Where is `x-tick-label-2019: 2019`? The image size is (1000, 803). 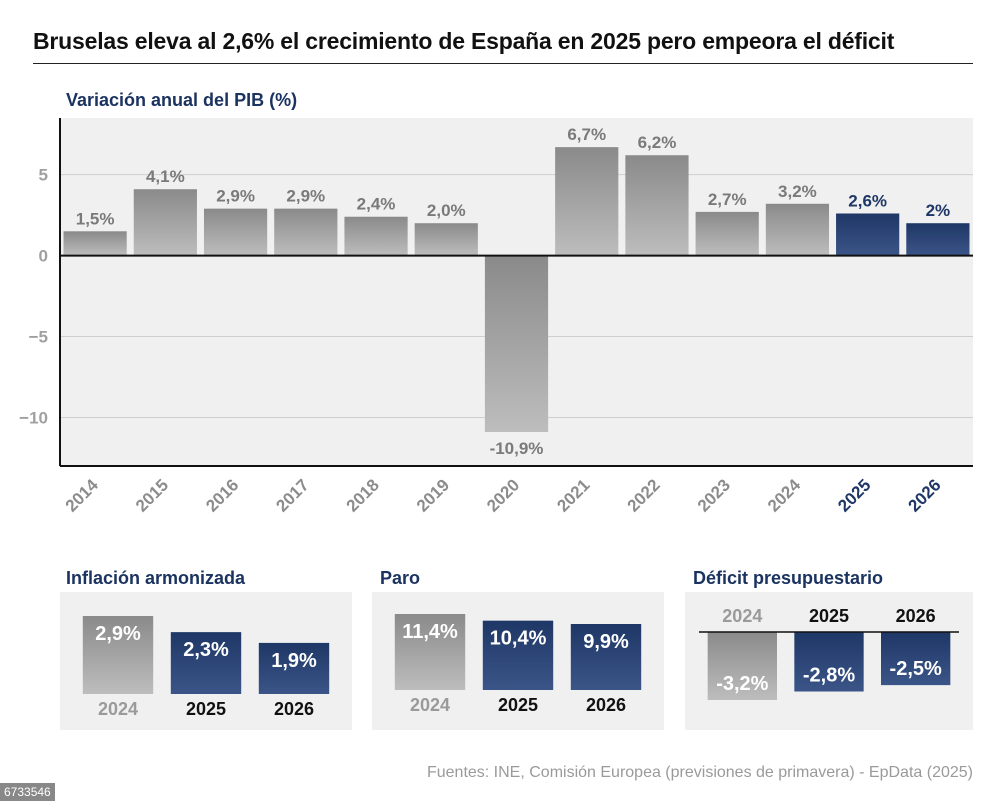 x-tick-label-2019: 2019 is located at coordinates (433, 495).